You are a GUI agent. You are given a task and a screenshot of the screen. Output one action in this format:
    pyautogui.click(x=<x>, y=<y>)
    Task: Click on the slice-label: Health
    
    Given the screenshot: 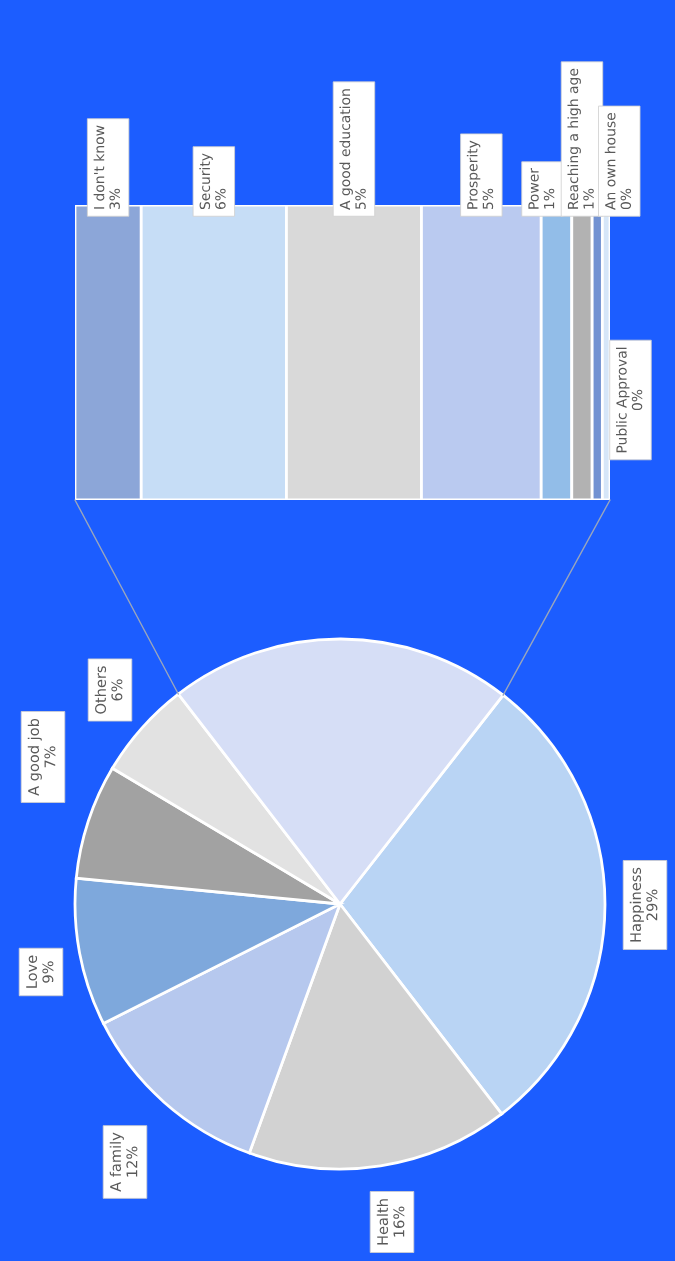 What is the action you would take?
    pyautogui.click(x=382, y=1222)
    